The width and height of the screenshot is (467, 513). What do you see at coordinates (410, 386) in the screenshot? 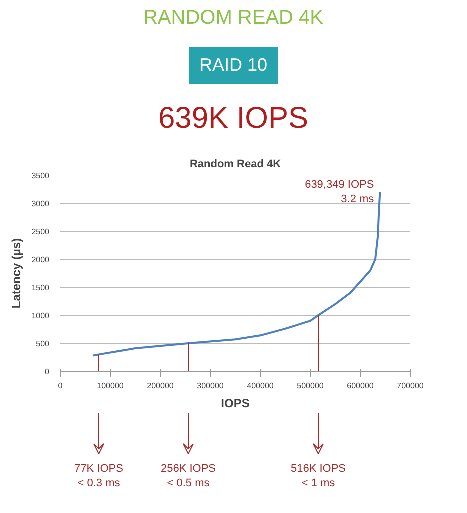
I see `x-tick-label: 700000` at bounding box center [410, 386].